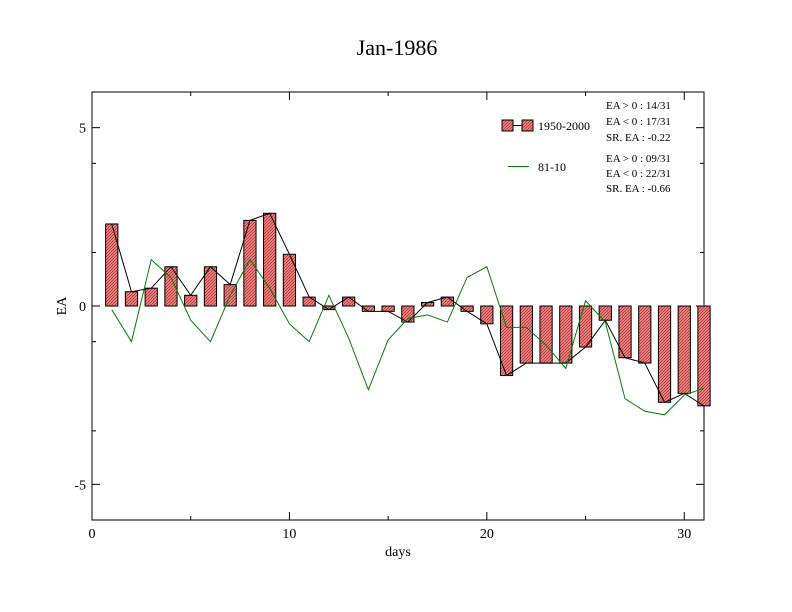 The width and height of the screenshot is (792, 612). I want to click on chart-title: Jan-1986, so click(397, 47).